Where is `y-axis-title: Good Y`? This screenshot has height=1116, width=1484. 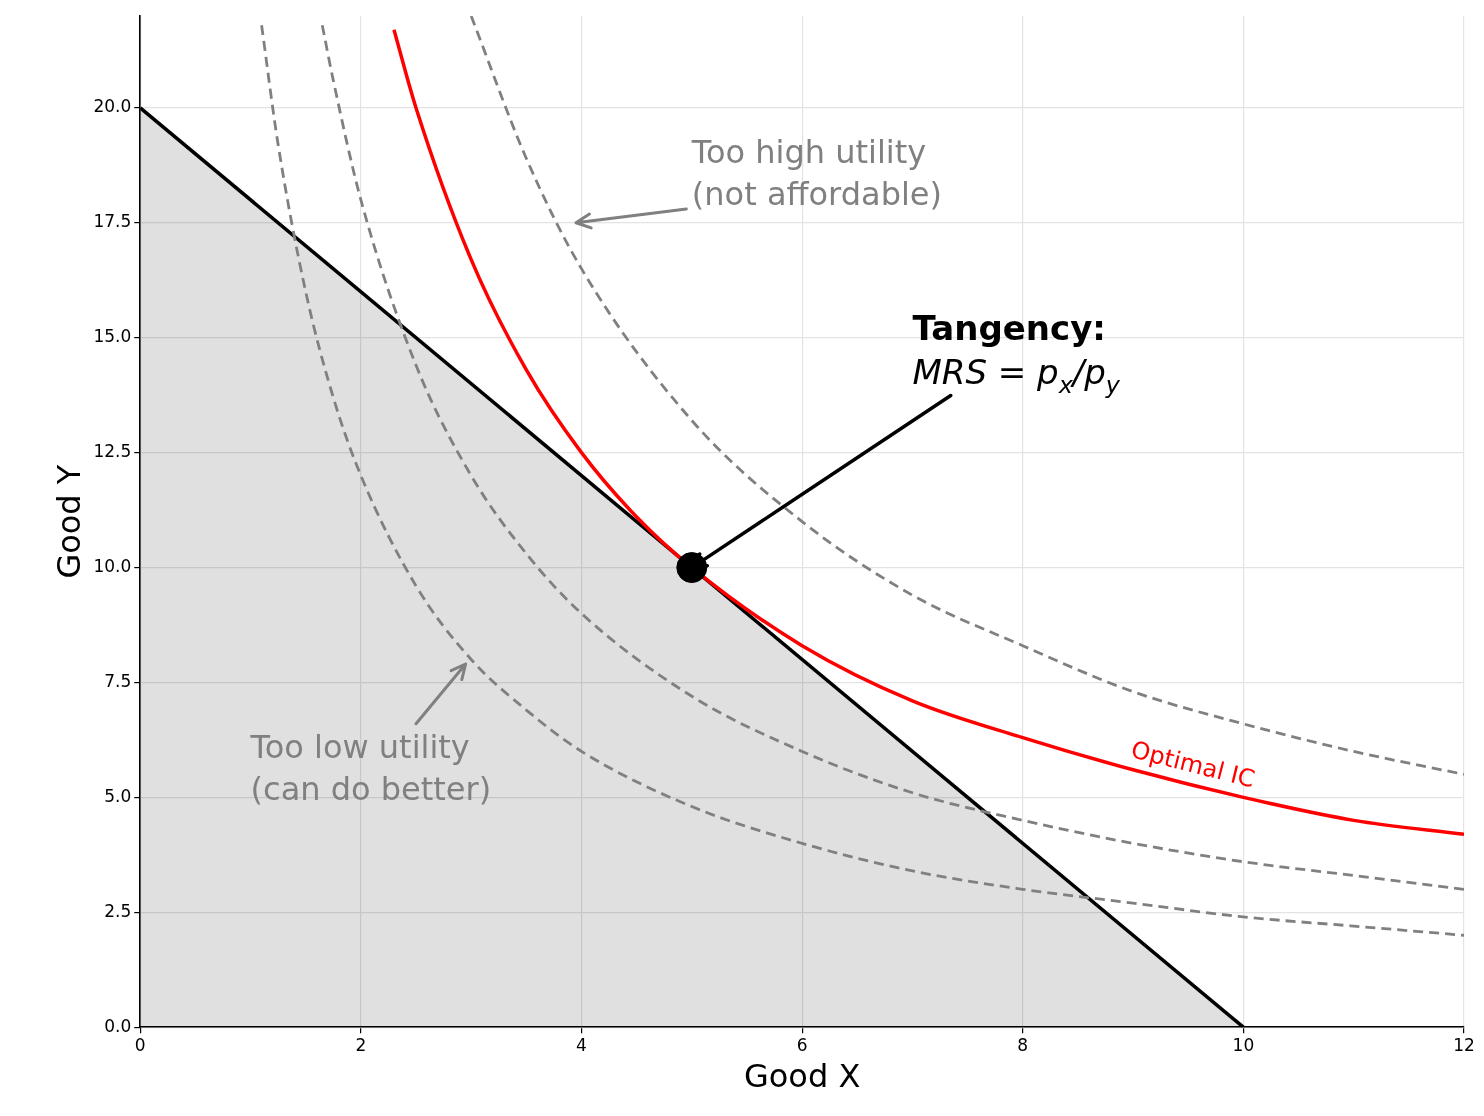
y-axis-title: Good Y is located at coordinates (68, 521).